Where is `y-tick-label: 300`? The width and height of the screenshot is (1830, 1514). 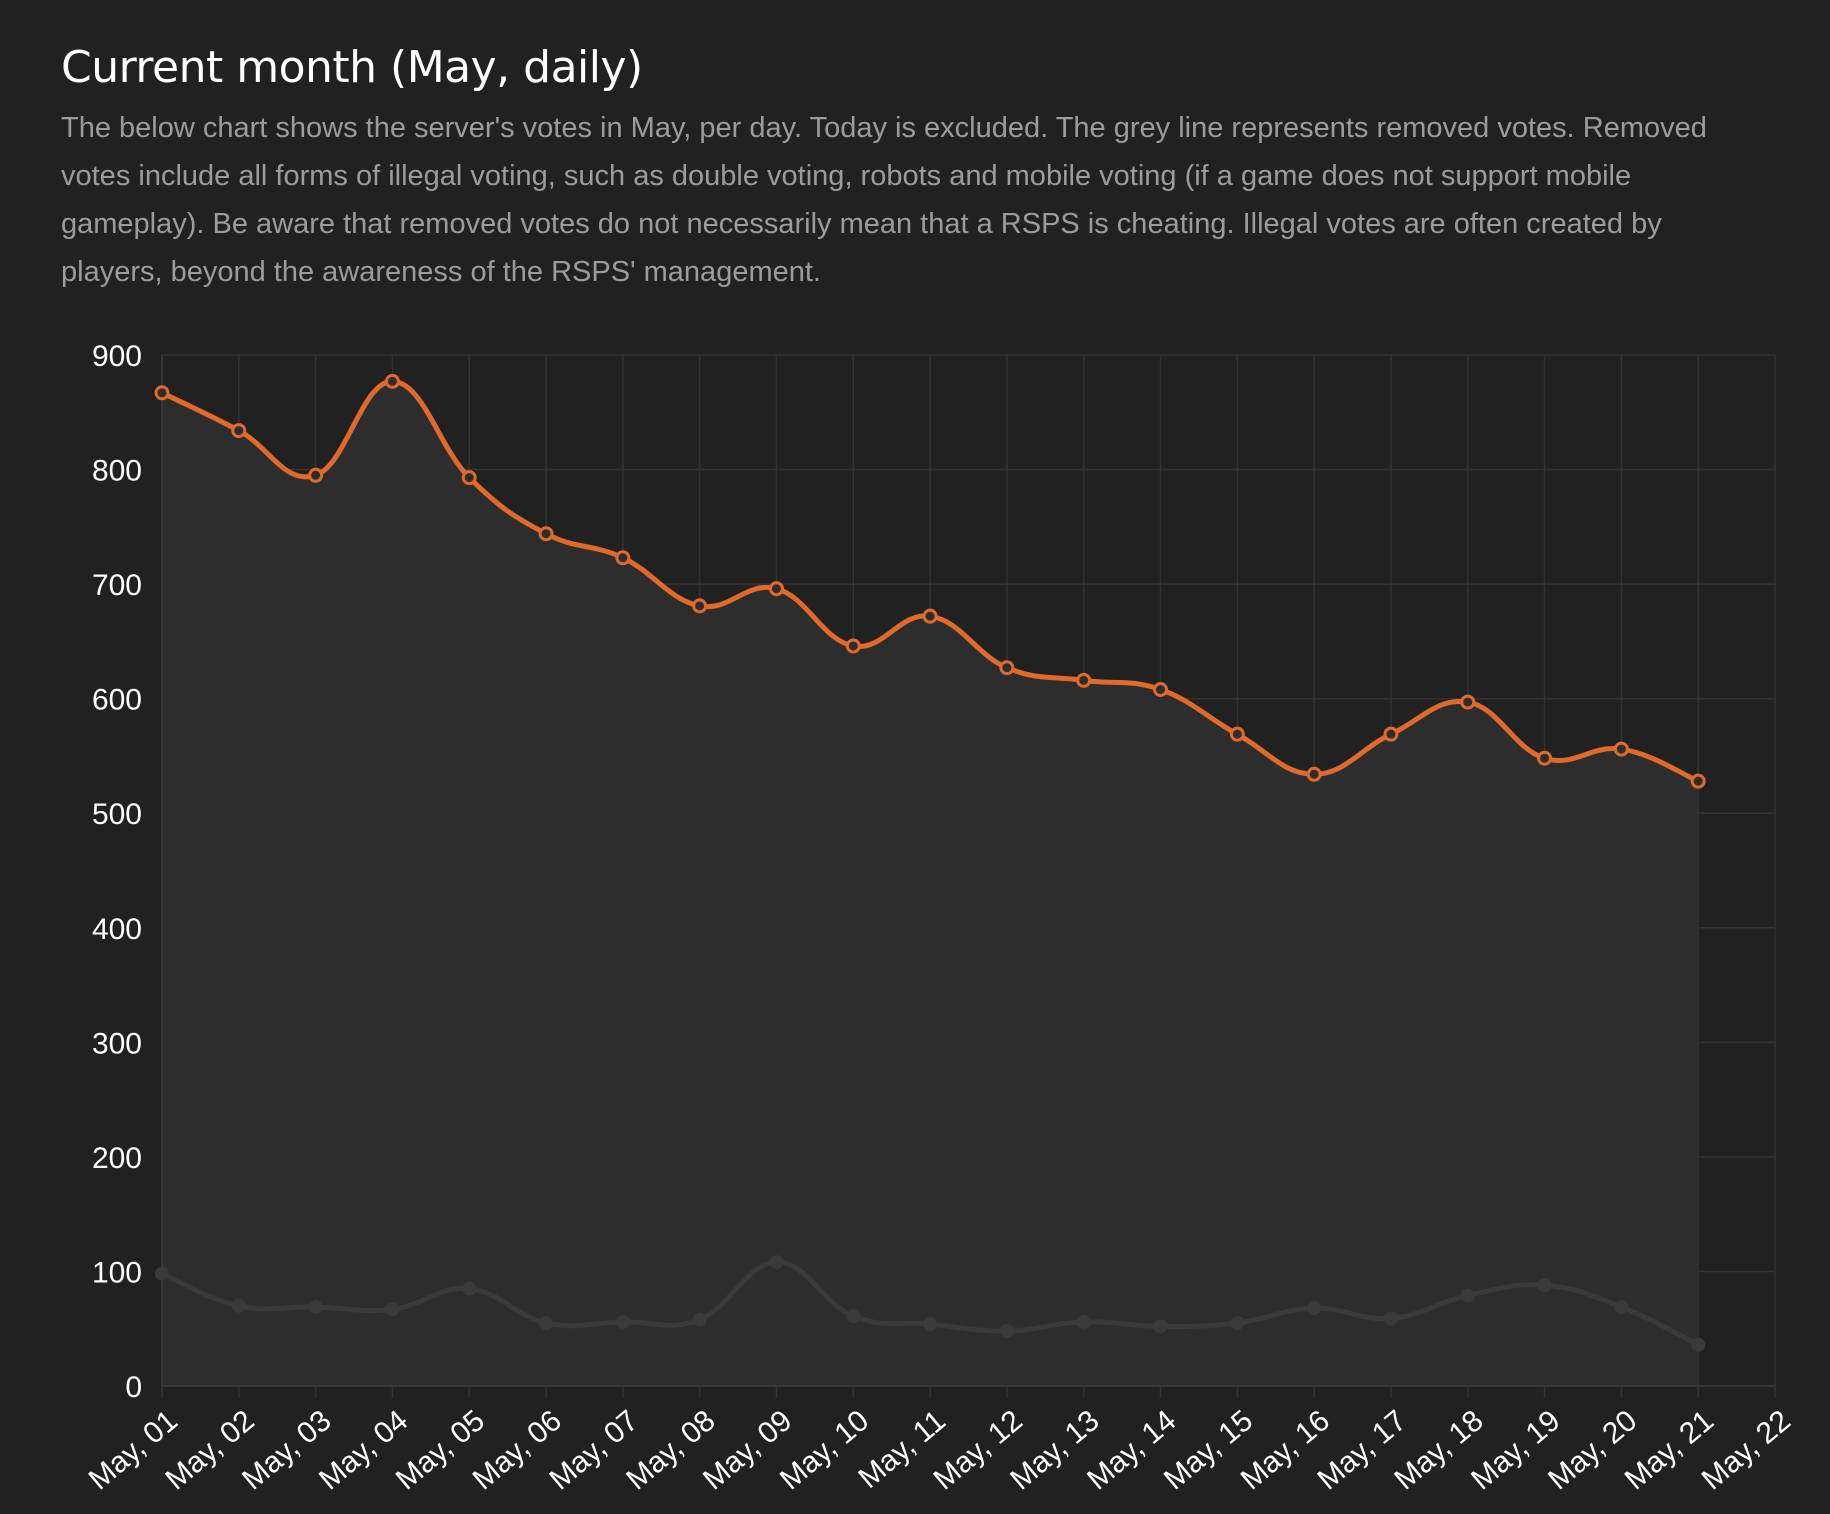 y-tick-label: 300 is located at coordinates (117, 1043).